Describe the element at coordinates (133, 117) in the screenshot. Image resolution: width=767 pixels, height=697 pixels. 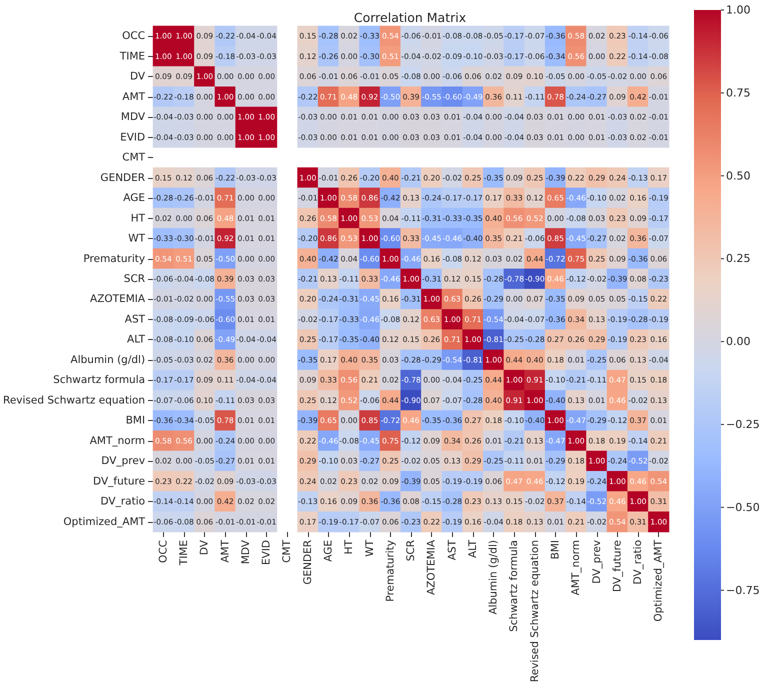
I see `y-tick-label: MDV` at that location.